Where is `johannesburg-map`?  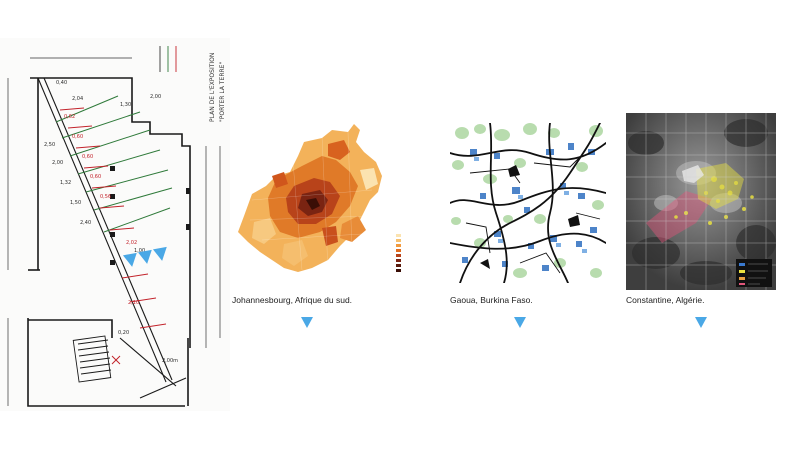 johannesburg-map is located at coordinates (327, 205).